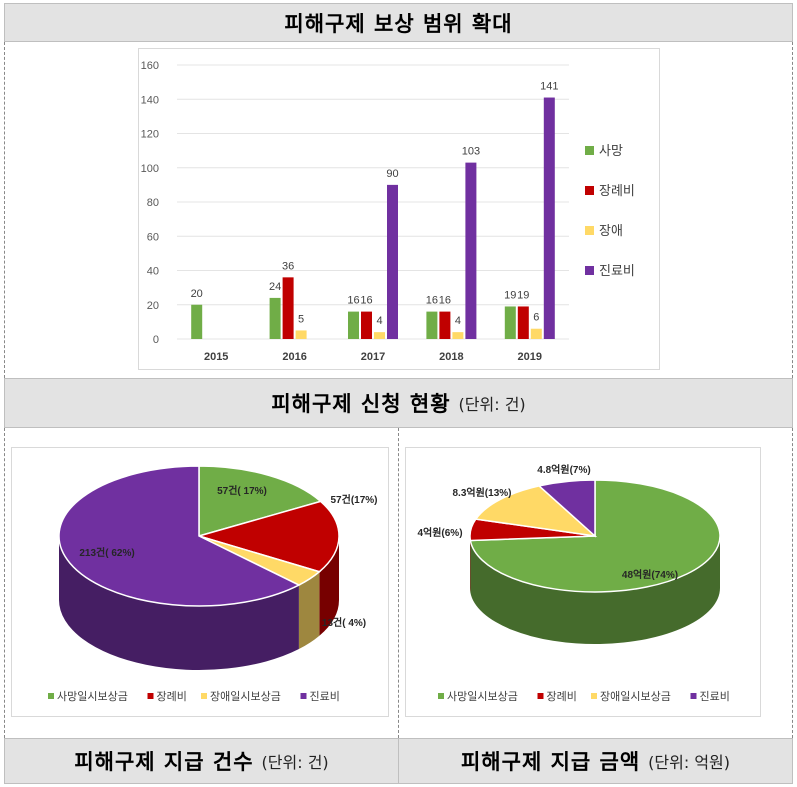 This screenshot has height=787, width=797. I want to click on header-bar: 피해구제 보상 범위 확대, so click(398, 22).